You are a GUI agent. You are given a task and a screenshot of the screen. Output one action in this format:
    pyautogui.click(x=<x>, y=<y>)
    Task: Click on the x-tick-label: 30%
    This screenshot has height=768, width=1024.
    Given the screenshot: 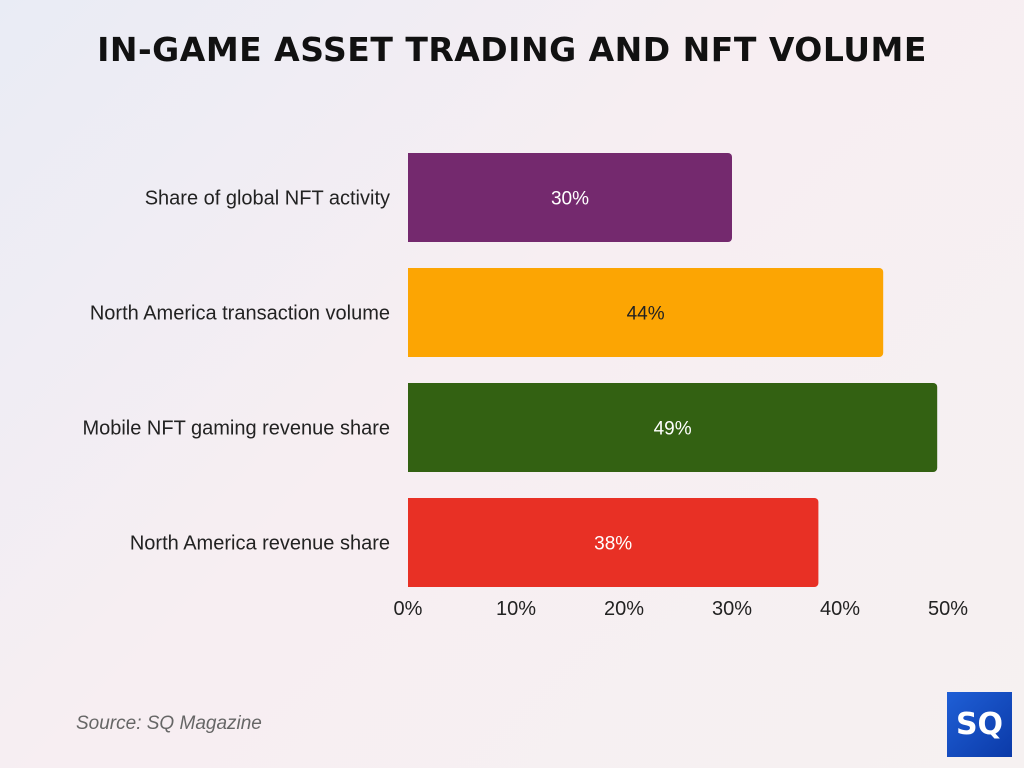 What is the action you would take?
    pyautogui.click(x=732, y=609)
    